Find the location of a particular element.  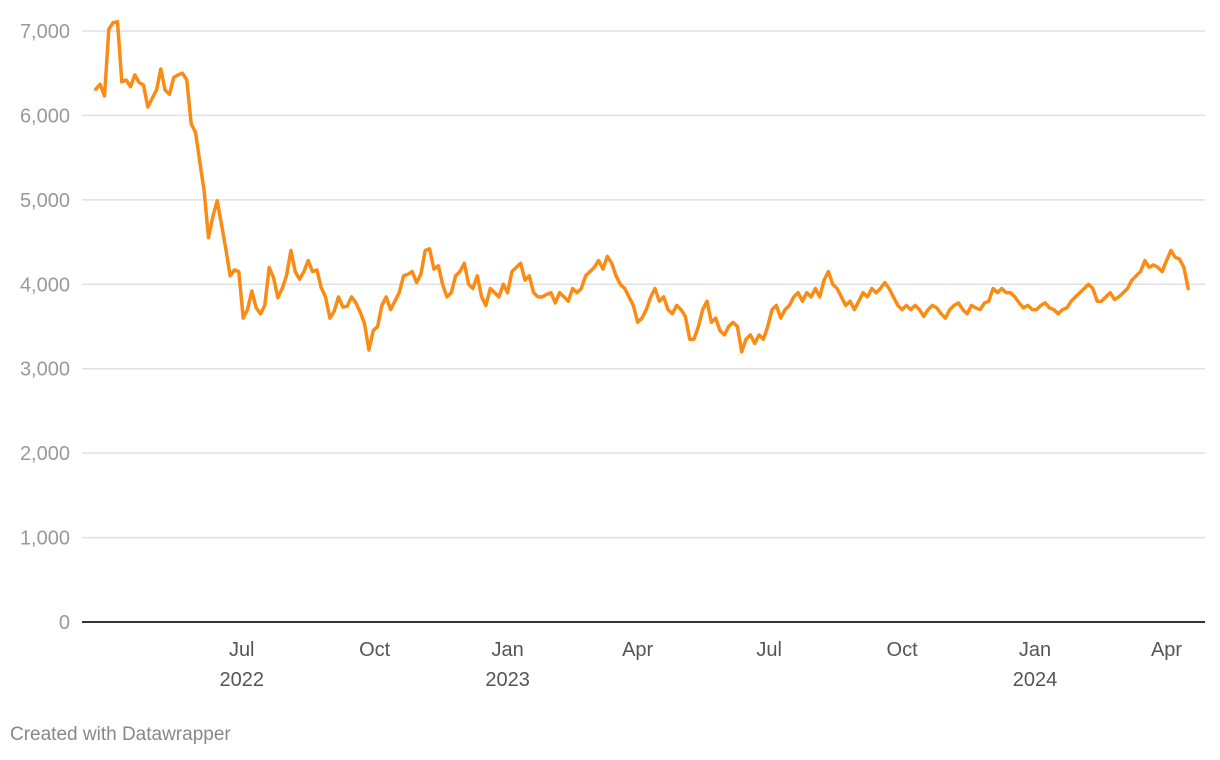

y-tick-label: 4,000 is located at coordinates (45, 285).